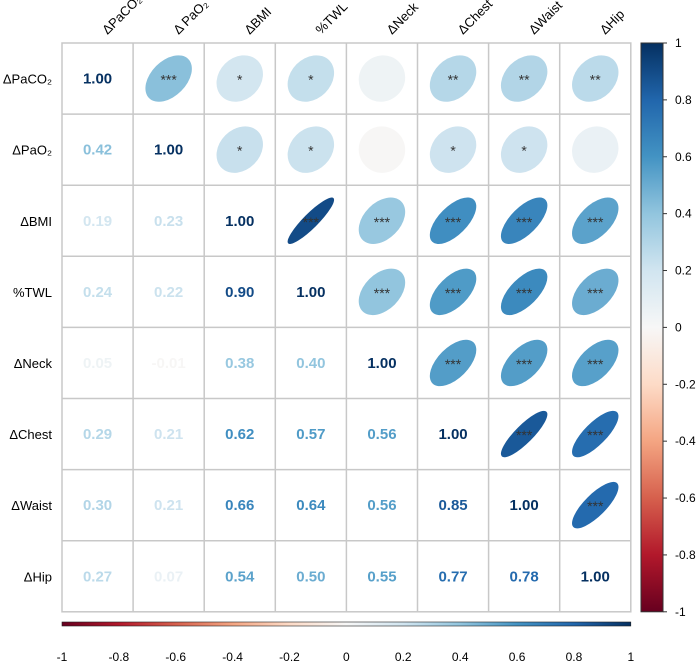  I want to click on correlation-value: 0.50, so click(310, 576).